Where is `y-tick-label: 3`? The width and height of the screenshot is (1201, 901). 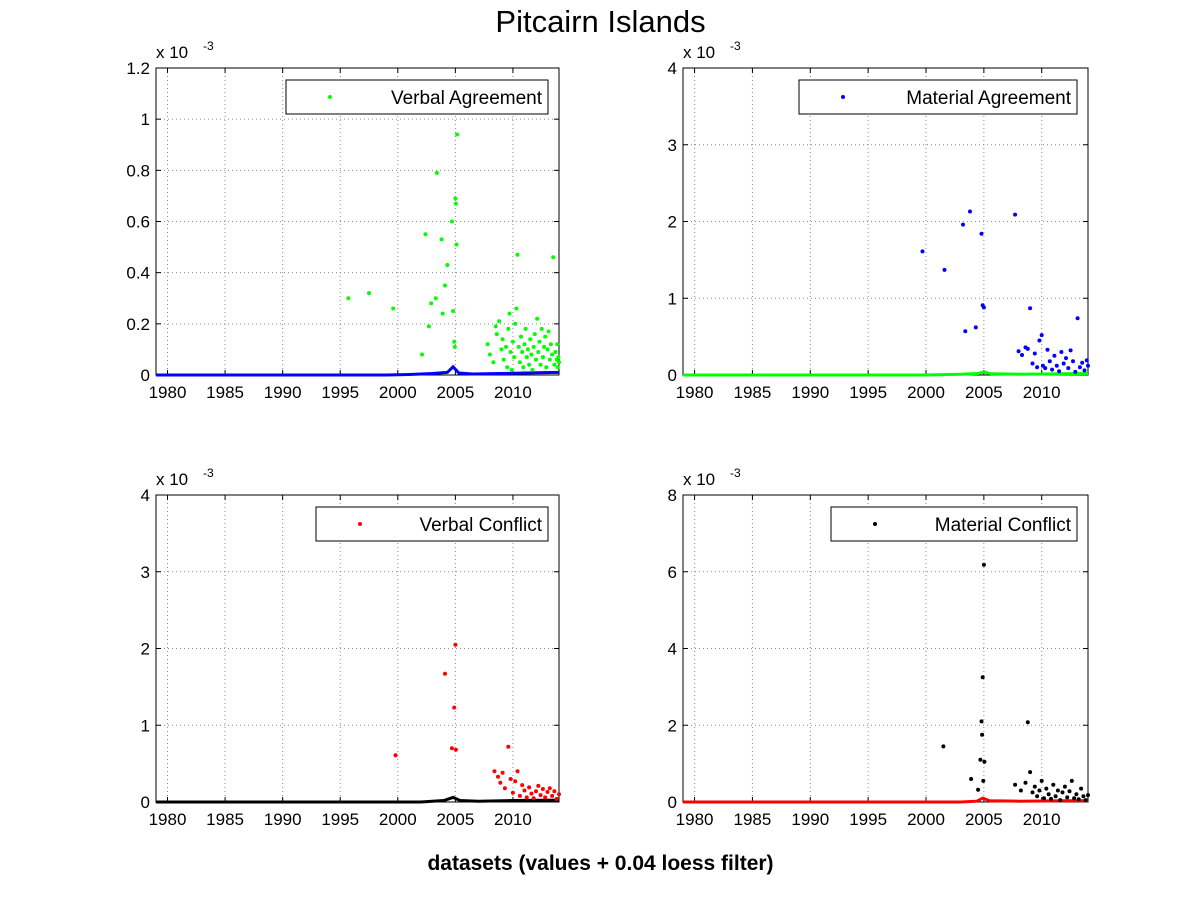 y-tick-label: 3 is located at coordinates (672, 145).